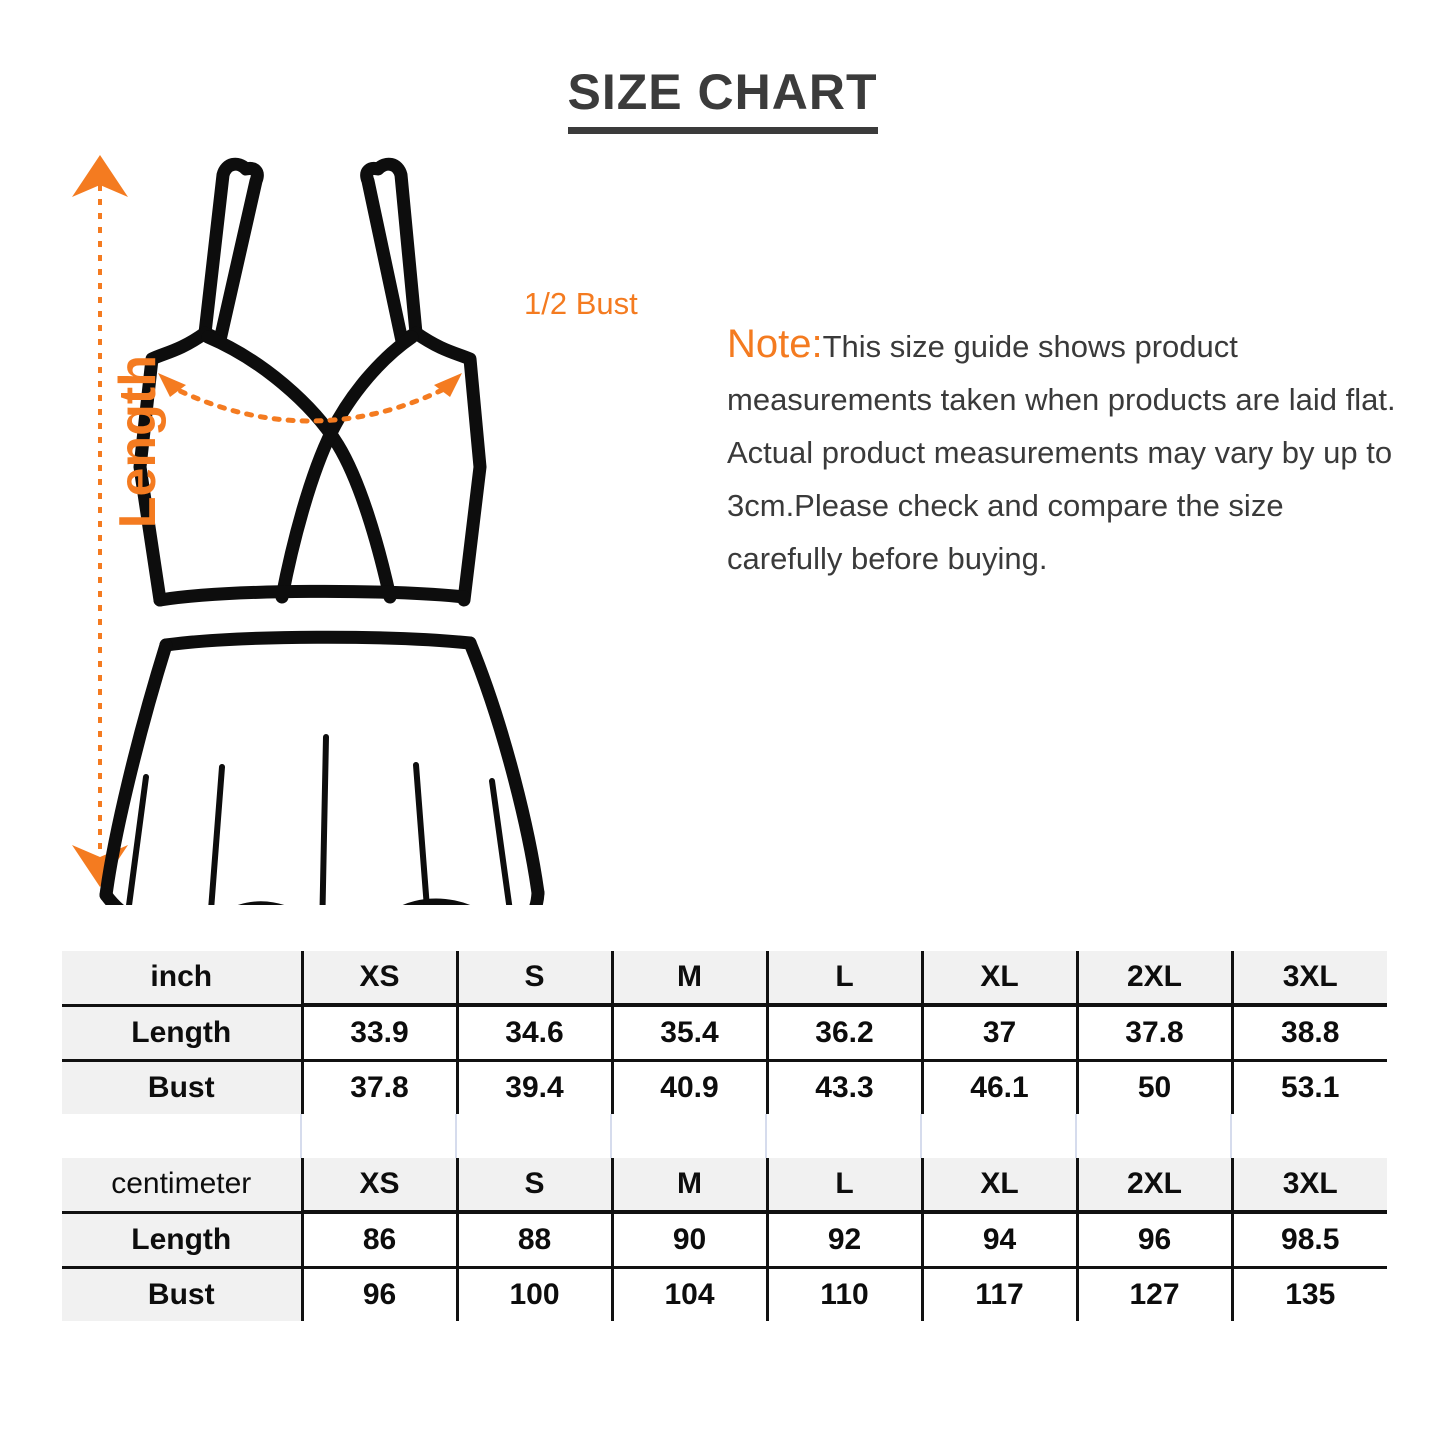  I want to click on table-row: Bust 37.8 39.4 40.9 43.3 46.1 50 53.1, so click(724, 1087).